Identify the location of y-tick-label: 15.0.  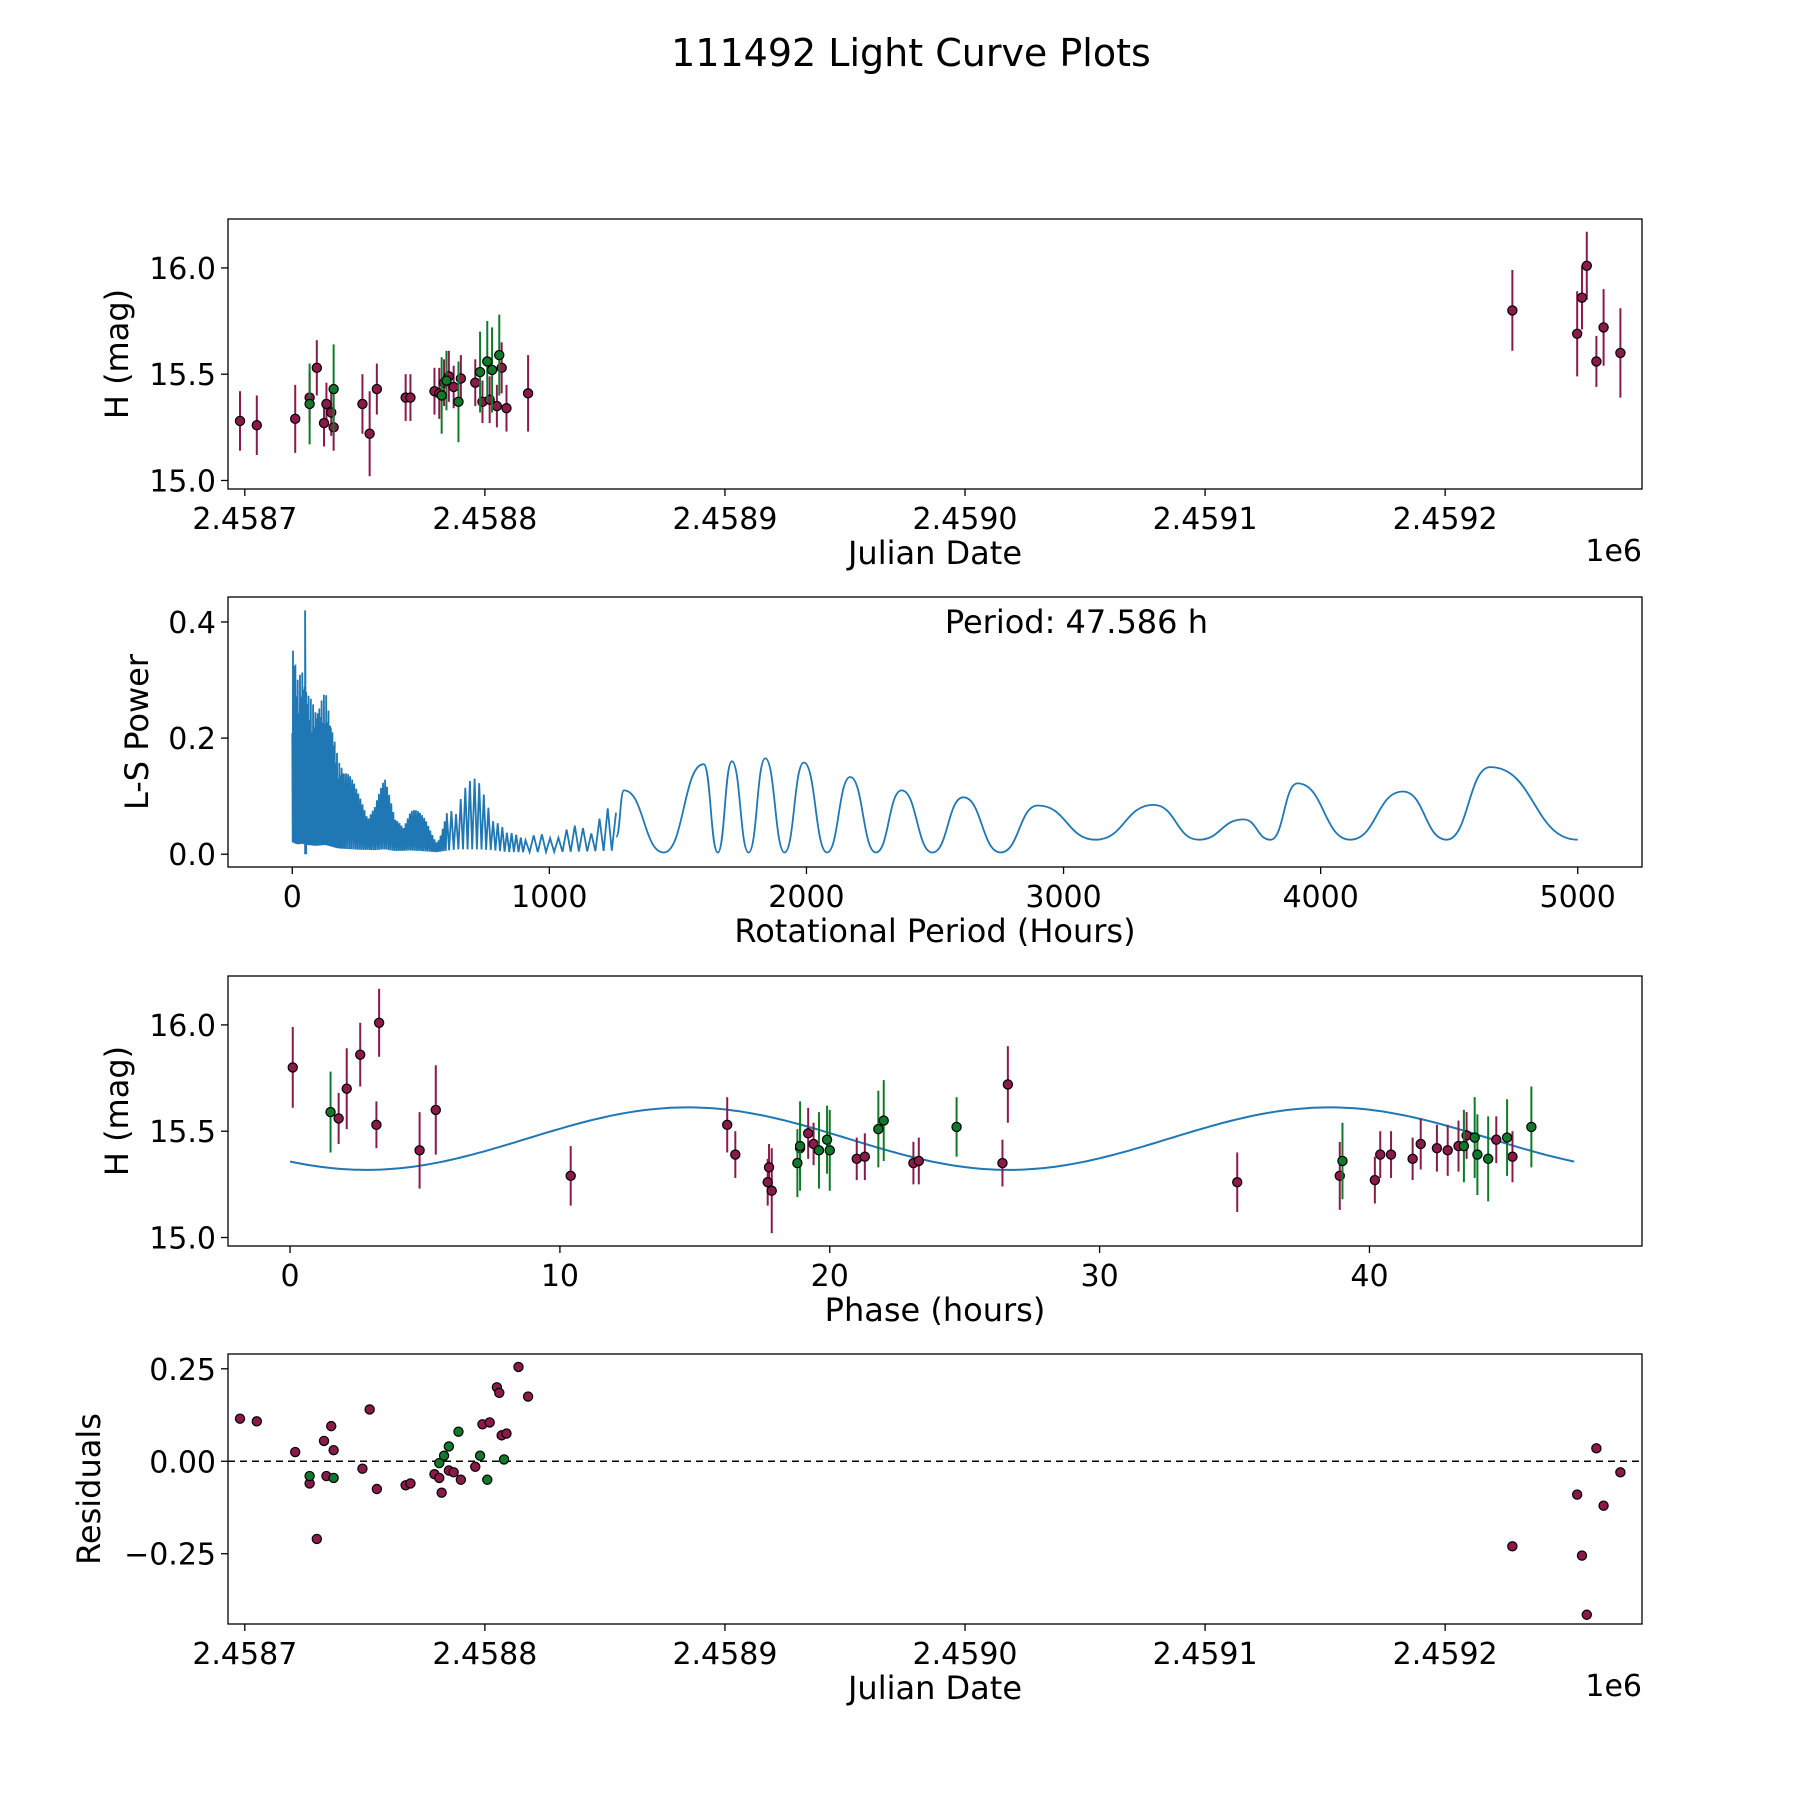
(182, 481).